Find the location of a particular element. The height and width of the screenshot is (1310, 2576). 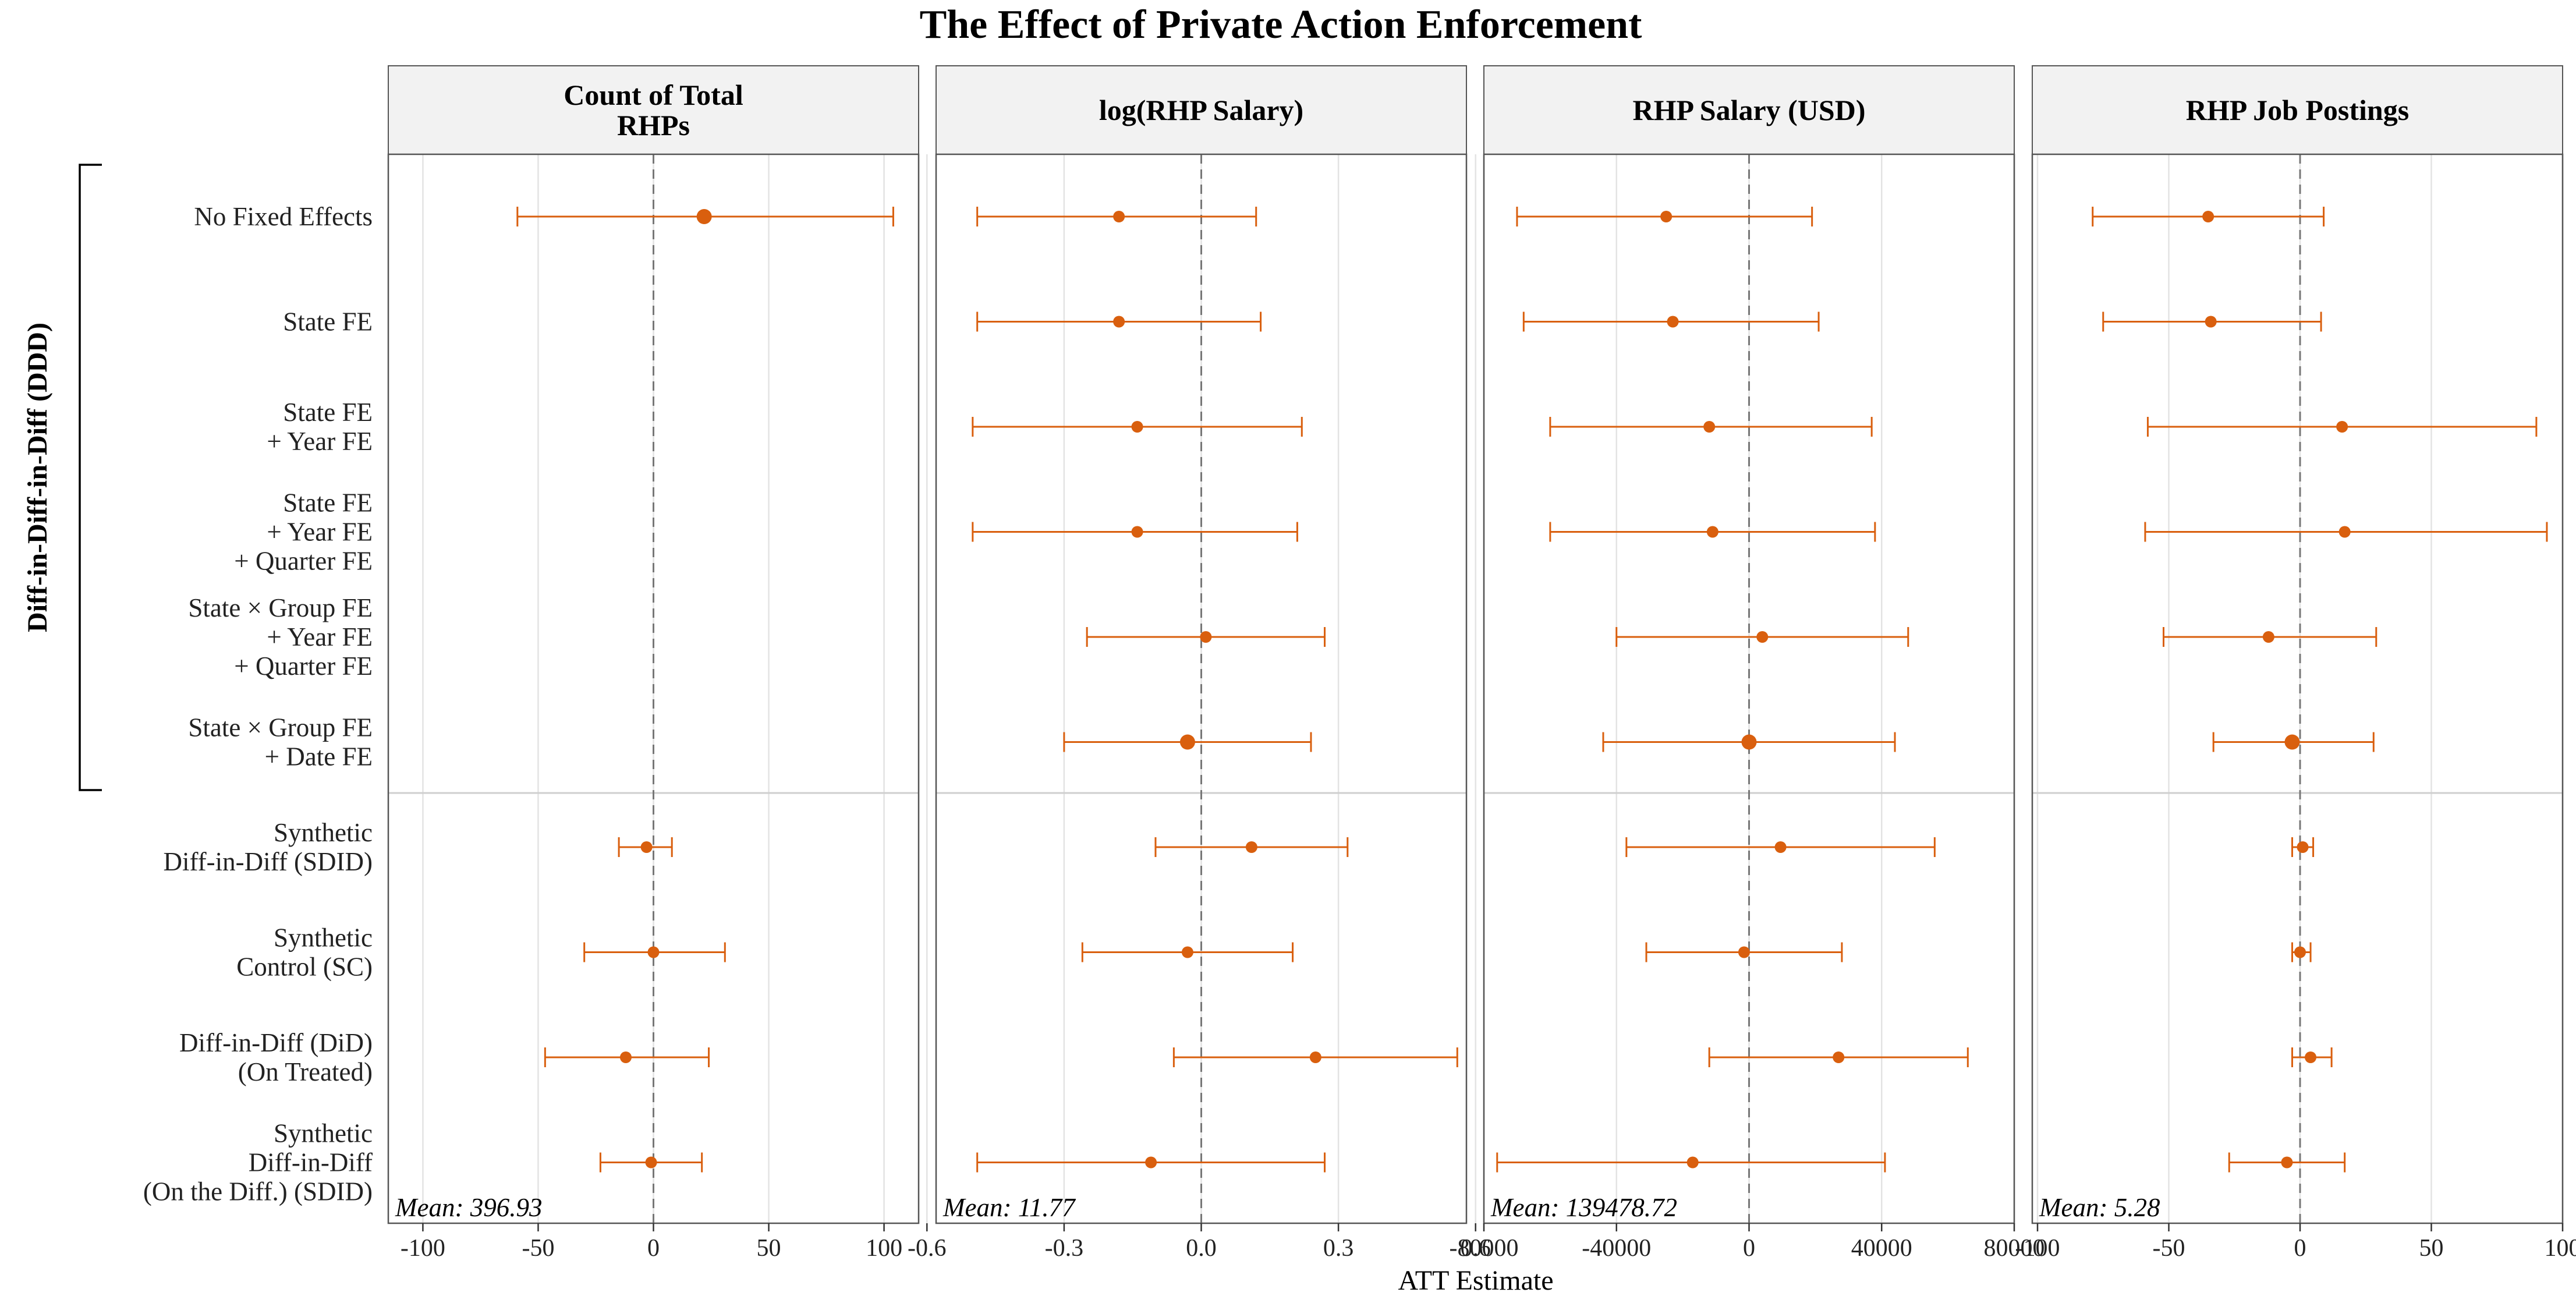

row-label: Diff-in-Diff (SDID) is located at coordinates (268, 861).